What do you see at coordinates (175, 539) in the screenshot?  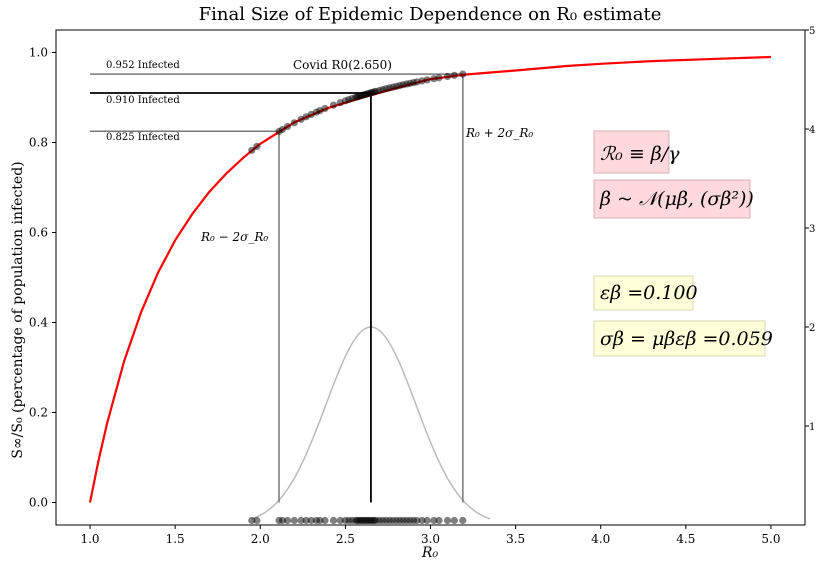 I see `x-tick-label: 1.5` at bounding box center [175, 539].